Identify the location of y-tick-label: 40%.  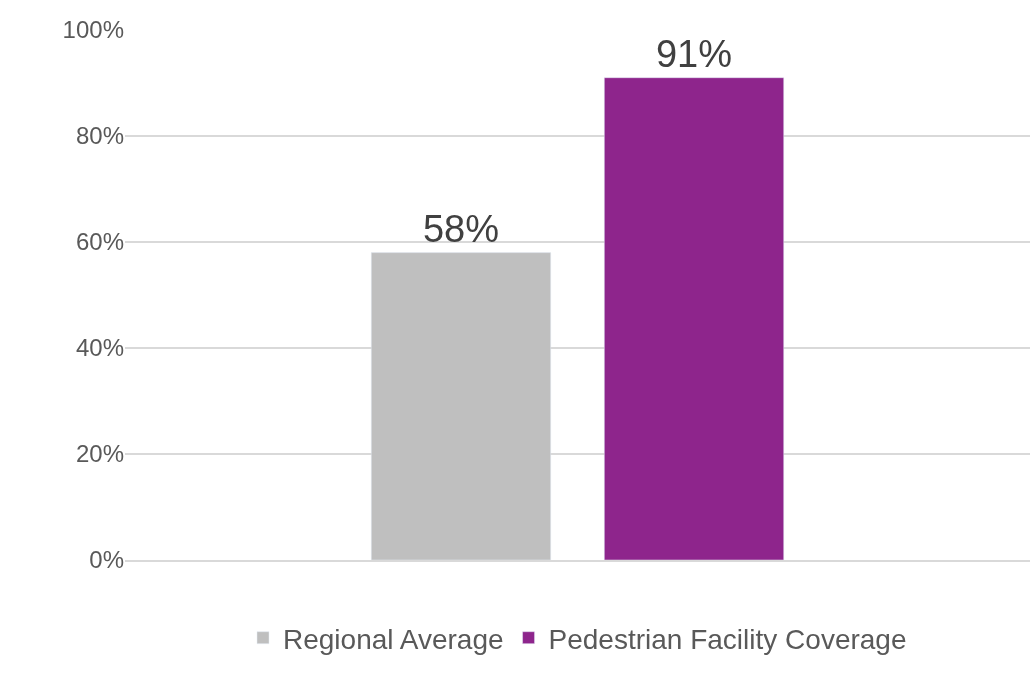
(99, 348).